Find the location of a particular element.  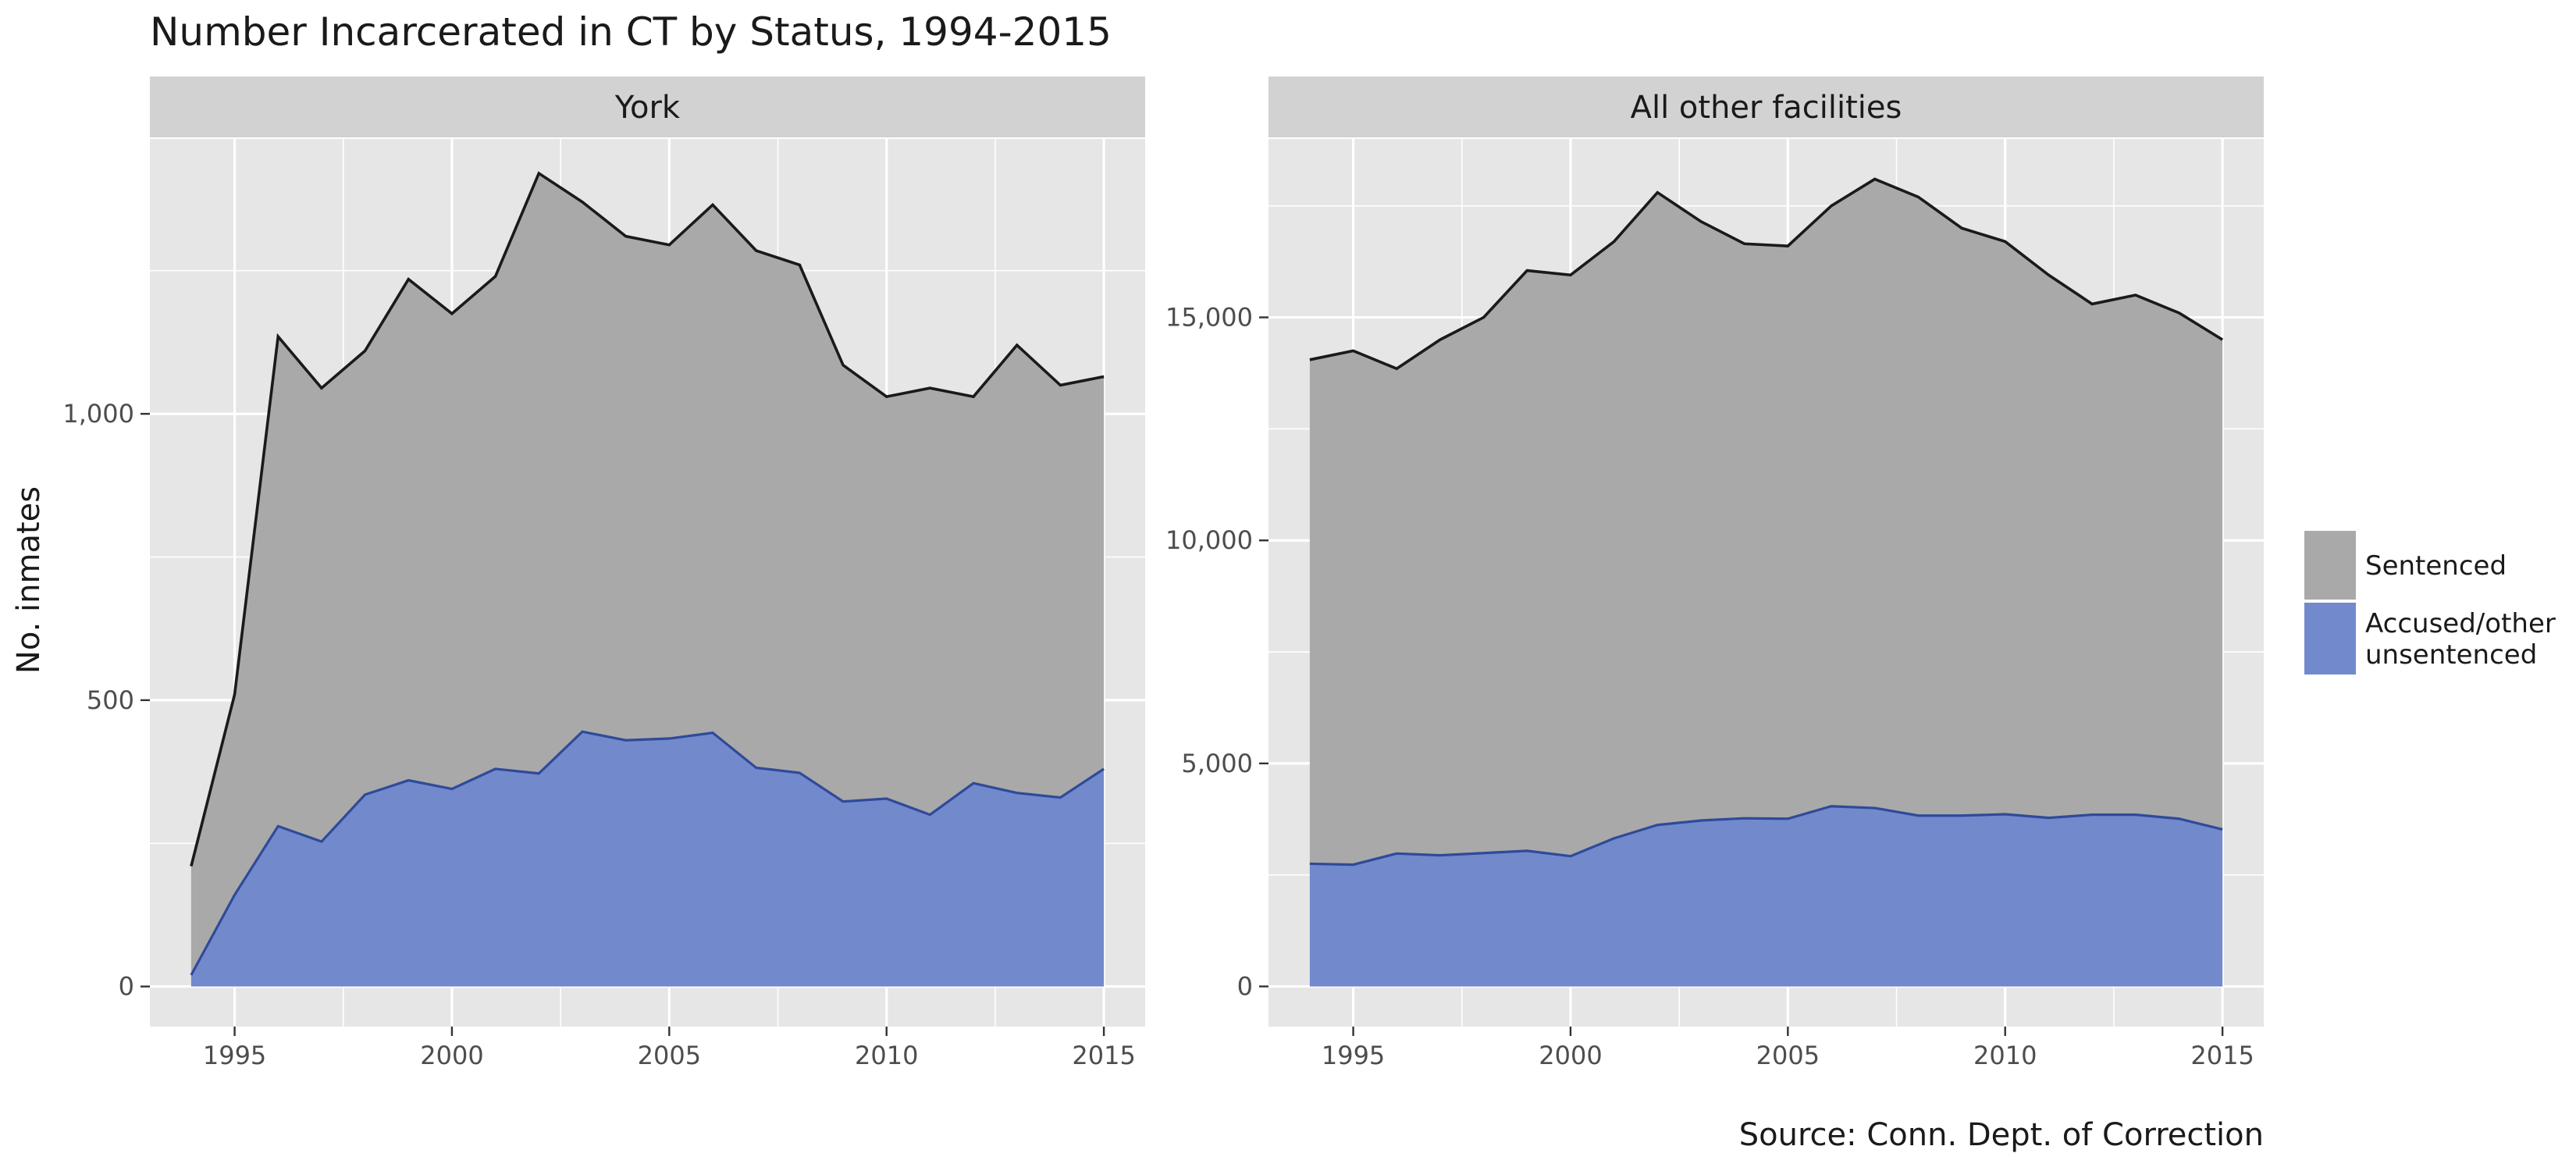

panel-strip-label: All other facilities is located at coordinates (1766, 108).